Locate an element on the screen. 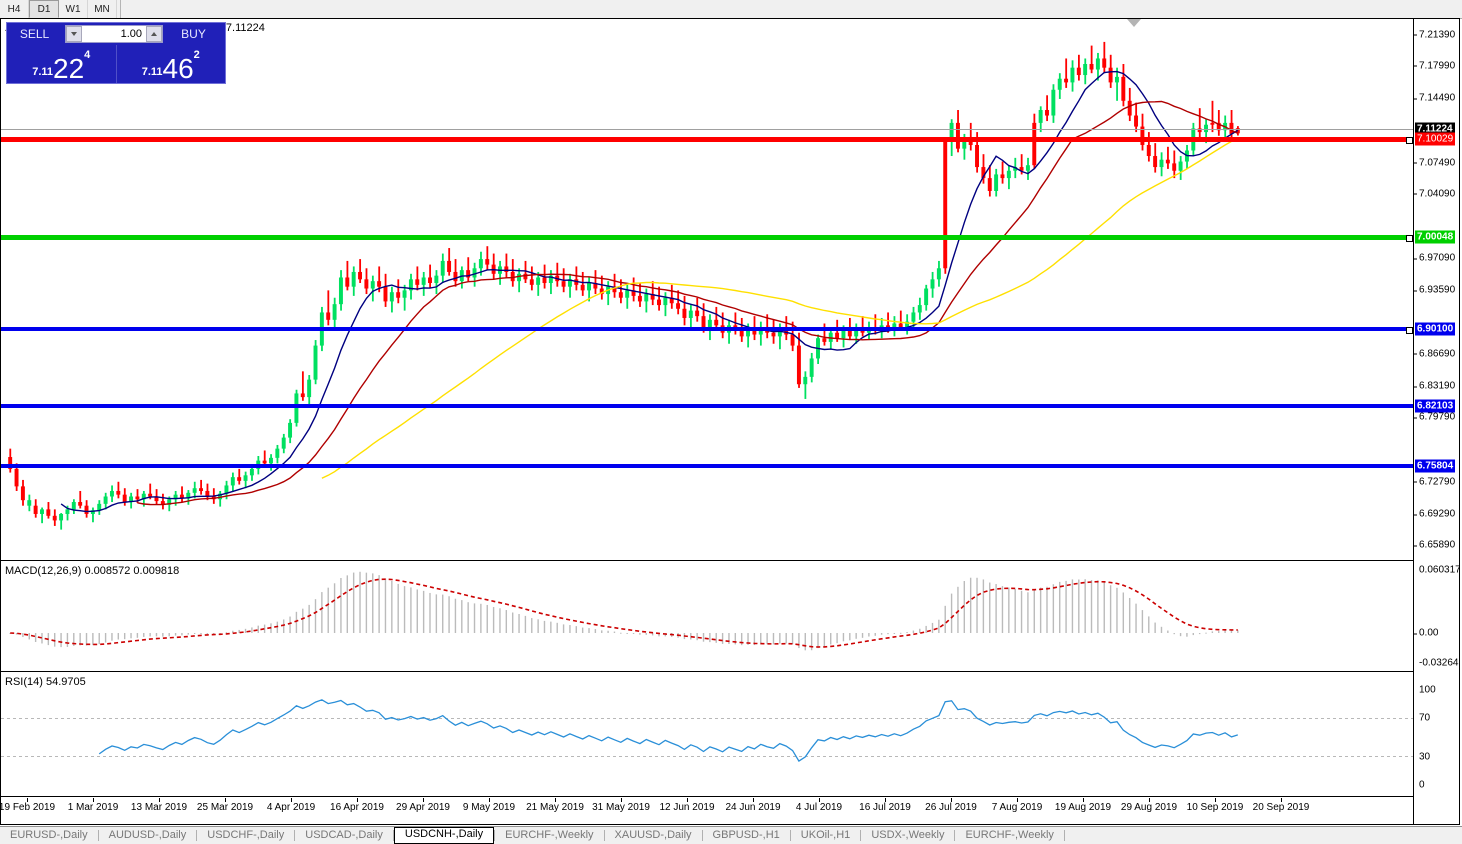 This screenshot has width=1462, height=844. chart-tab: GBPUSD-,H1 is located at coordinates (746, 835).